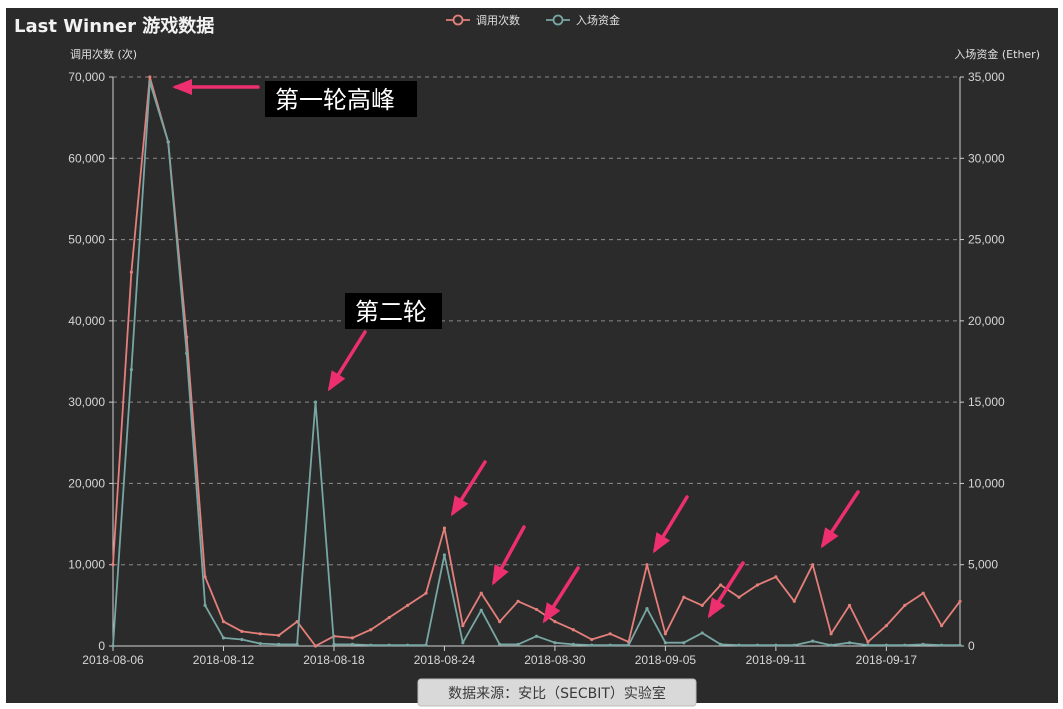 The height and width of the screenshot is (709, 1063). I want to click on annotation-first-peak: 第一轮高峰, so click(341, 99).